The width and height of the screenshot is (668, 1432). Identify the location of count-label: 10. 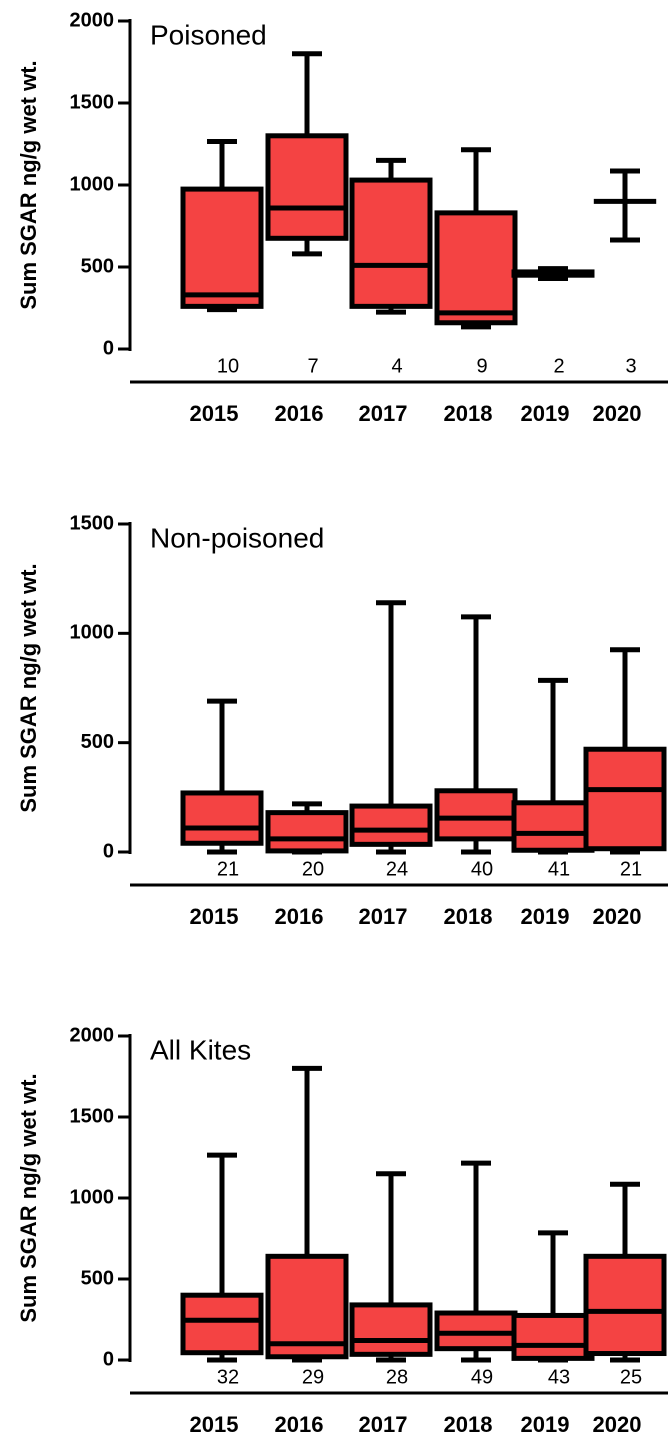
(228, 366).